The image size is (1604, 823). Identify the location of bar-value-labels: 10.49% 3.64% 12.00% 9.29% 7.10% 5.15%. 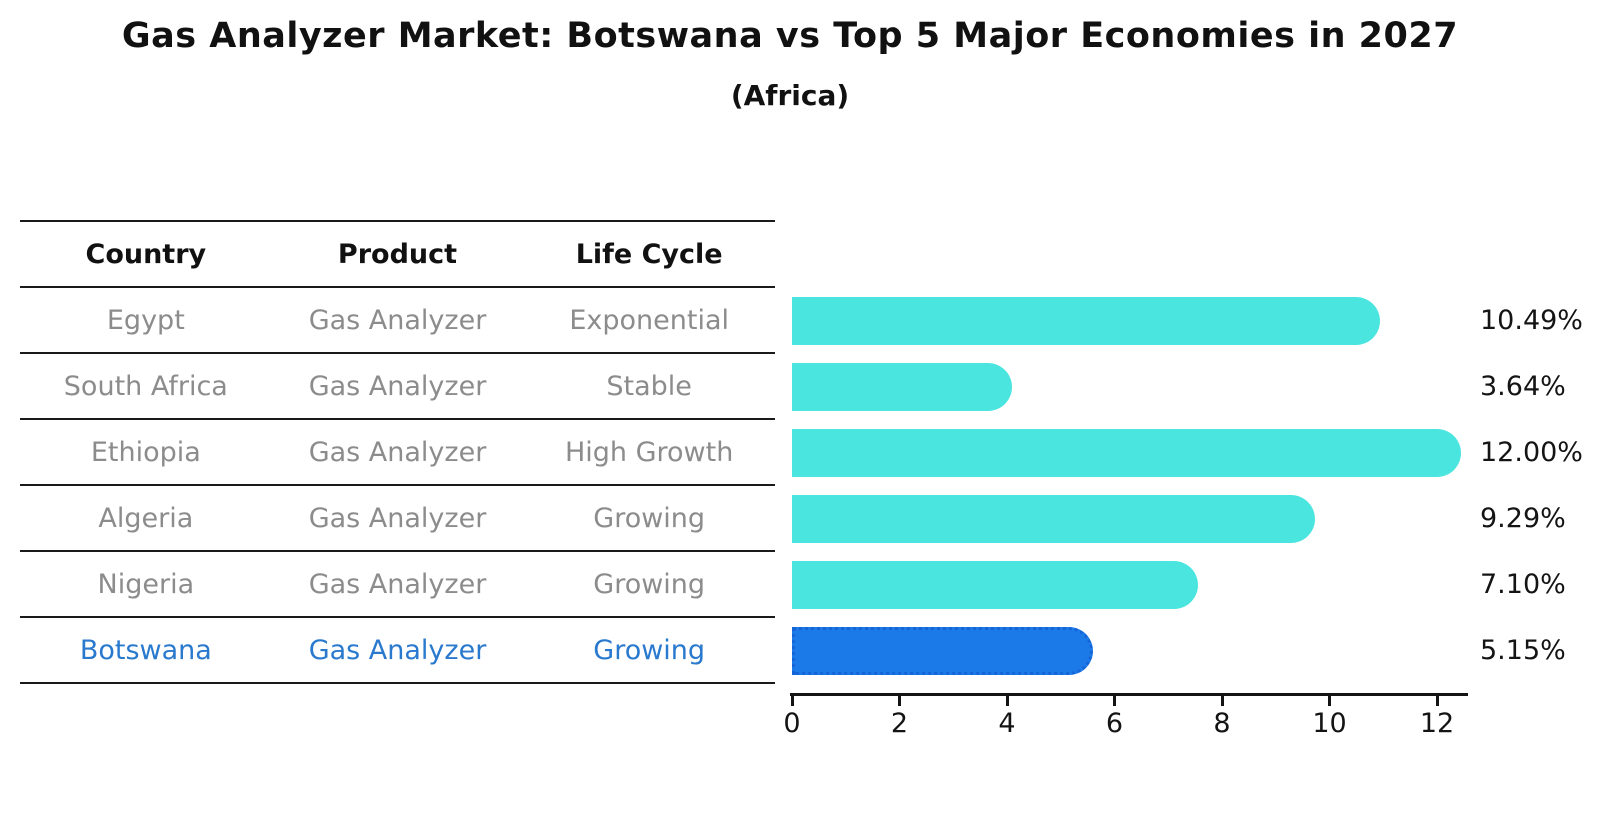
(1542, 486).